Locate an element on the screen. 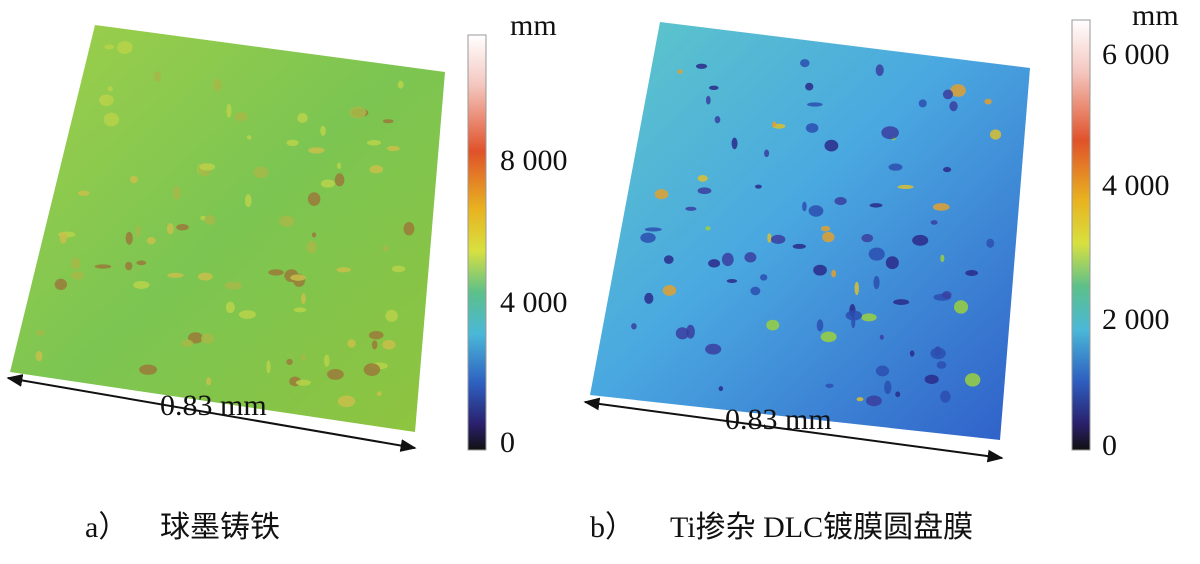 The height and width of the screenshot is (564, 1200). caption: 球墨铸铁 is located at coordinates (220, 527).